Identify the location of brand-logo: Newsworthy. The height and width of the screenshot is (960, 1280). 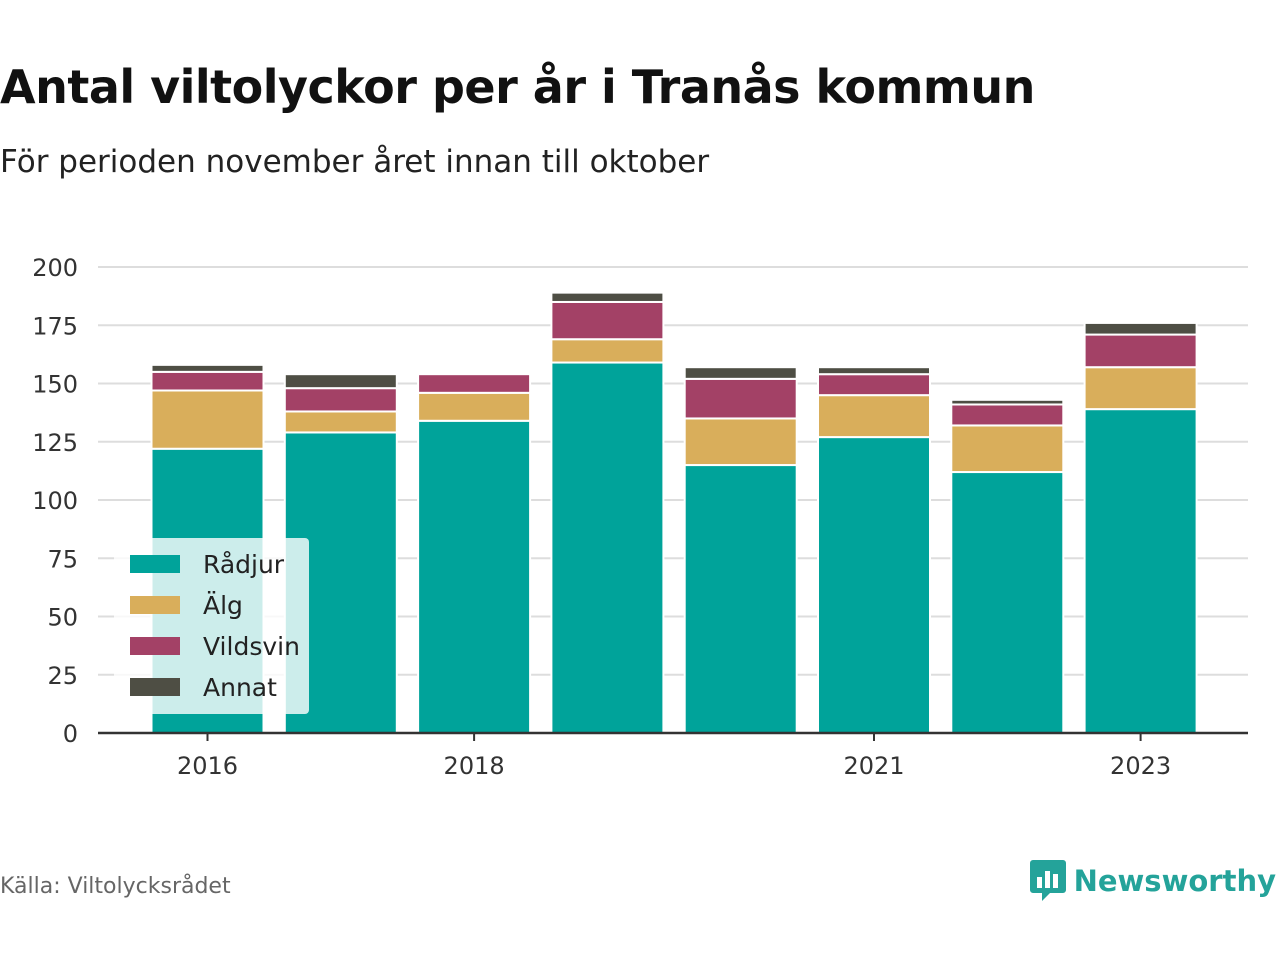
(1152, 881).